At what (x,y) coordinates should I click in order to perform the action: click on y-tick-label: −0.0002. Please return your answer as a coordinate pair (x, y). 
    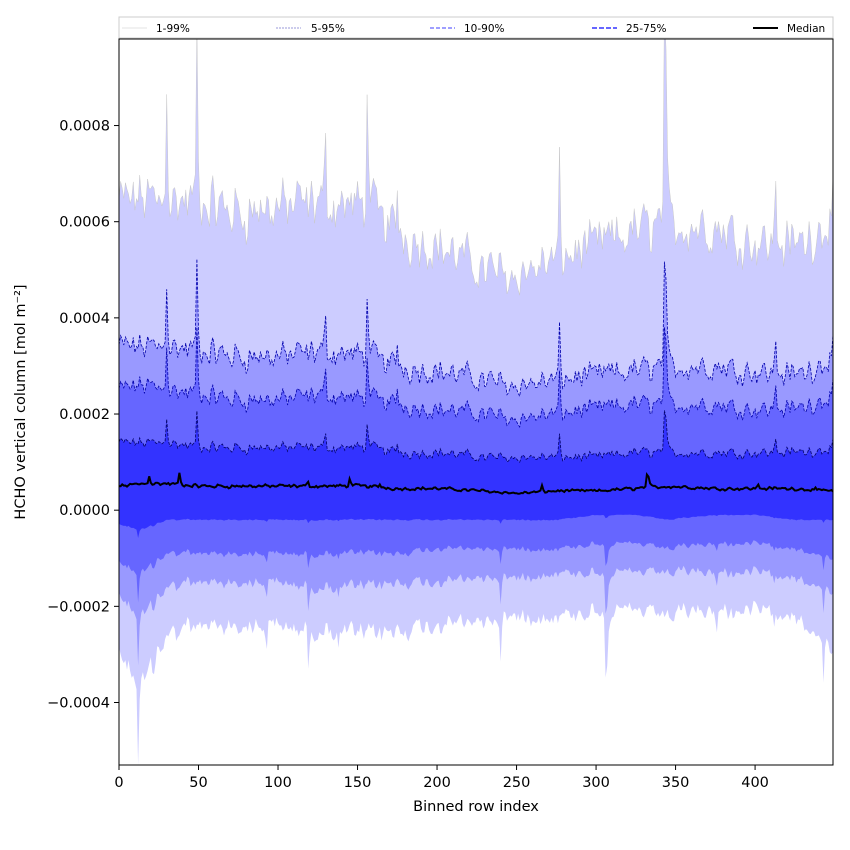
    Looking at the image, I should click on (78, 607).